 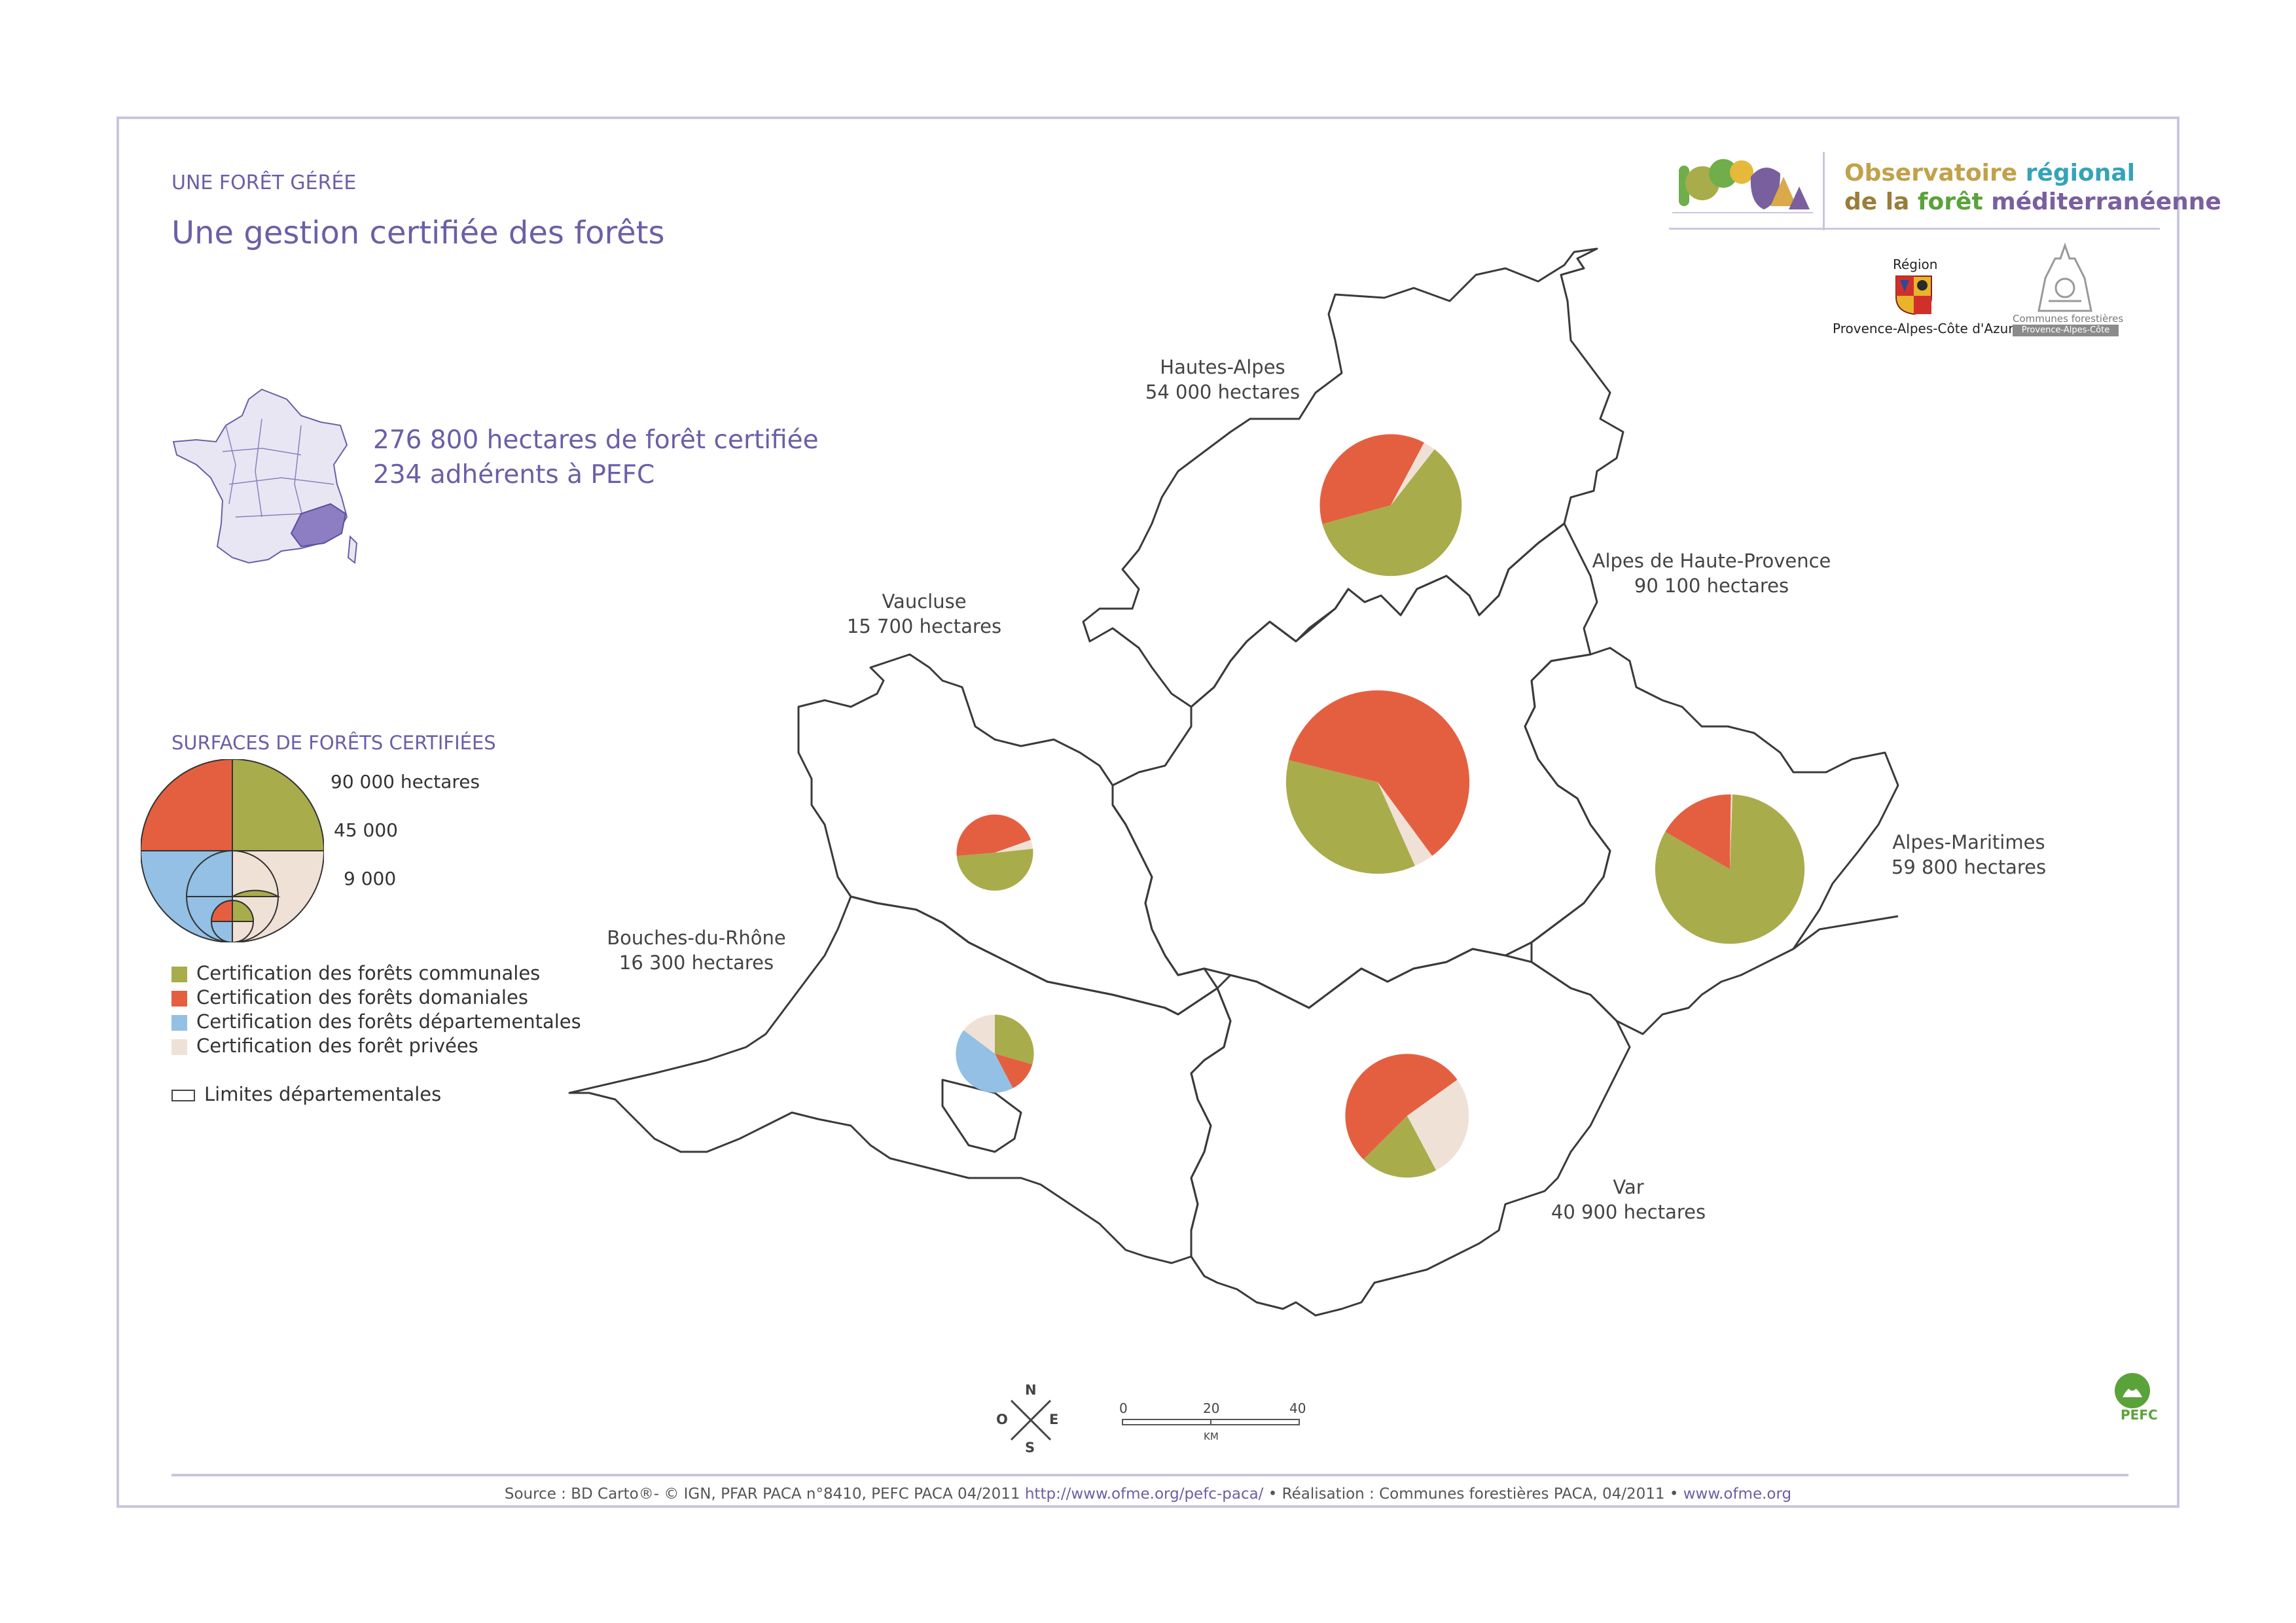 What do you see at coordinates (1914, 229) in the screenshot?
I see `logo-underline` at bounding box center [1914, 229].